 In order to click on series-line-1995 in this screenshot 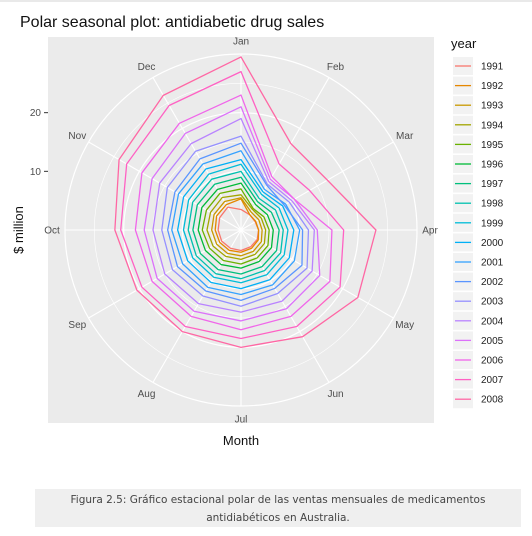, I will do `click(235, 226)`.